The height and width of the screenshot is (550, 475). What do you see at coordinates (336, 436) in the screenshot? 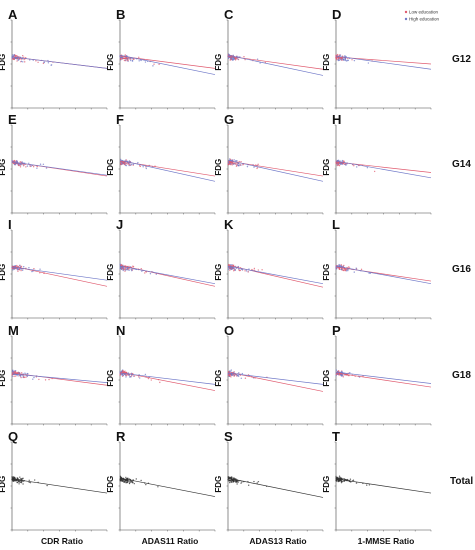
I see `panel-label-t: T` at bounding box center [336, 436].